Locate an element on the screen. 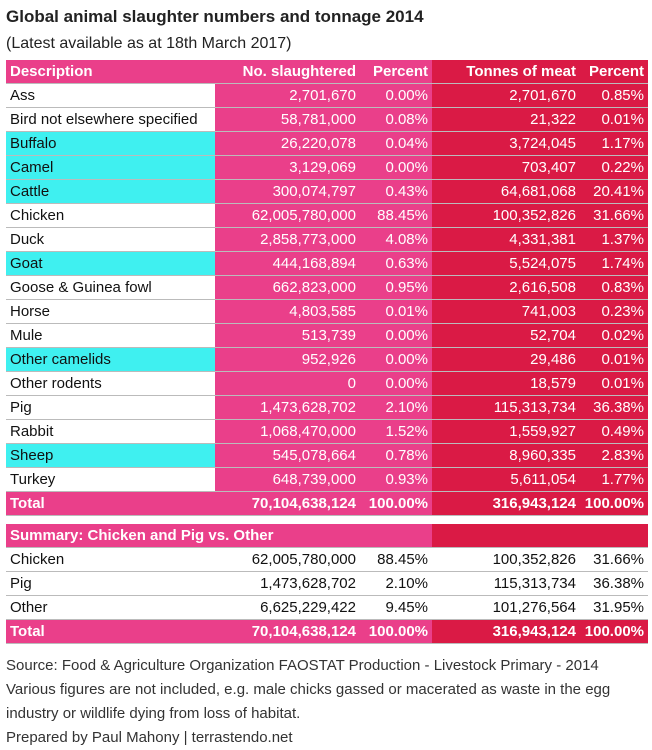 The height and width of the screenshot is (750, 652). description-cell: Other rodents is located at coordinates (56, 383).